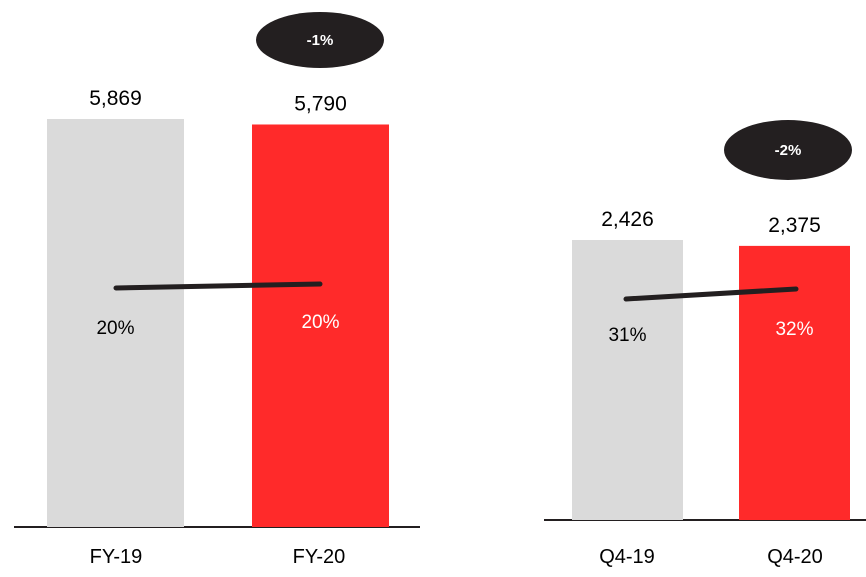 This screenshot has height=577, width=866. What do you see at coordinates (794, 225) in the screenshot?
I see `q4-20-value-label: 2,375` at bounding box center [794, 225].